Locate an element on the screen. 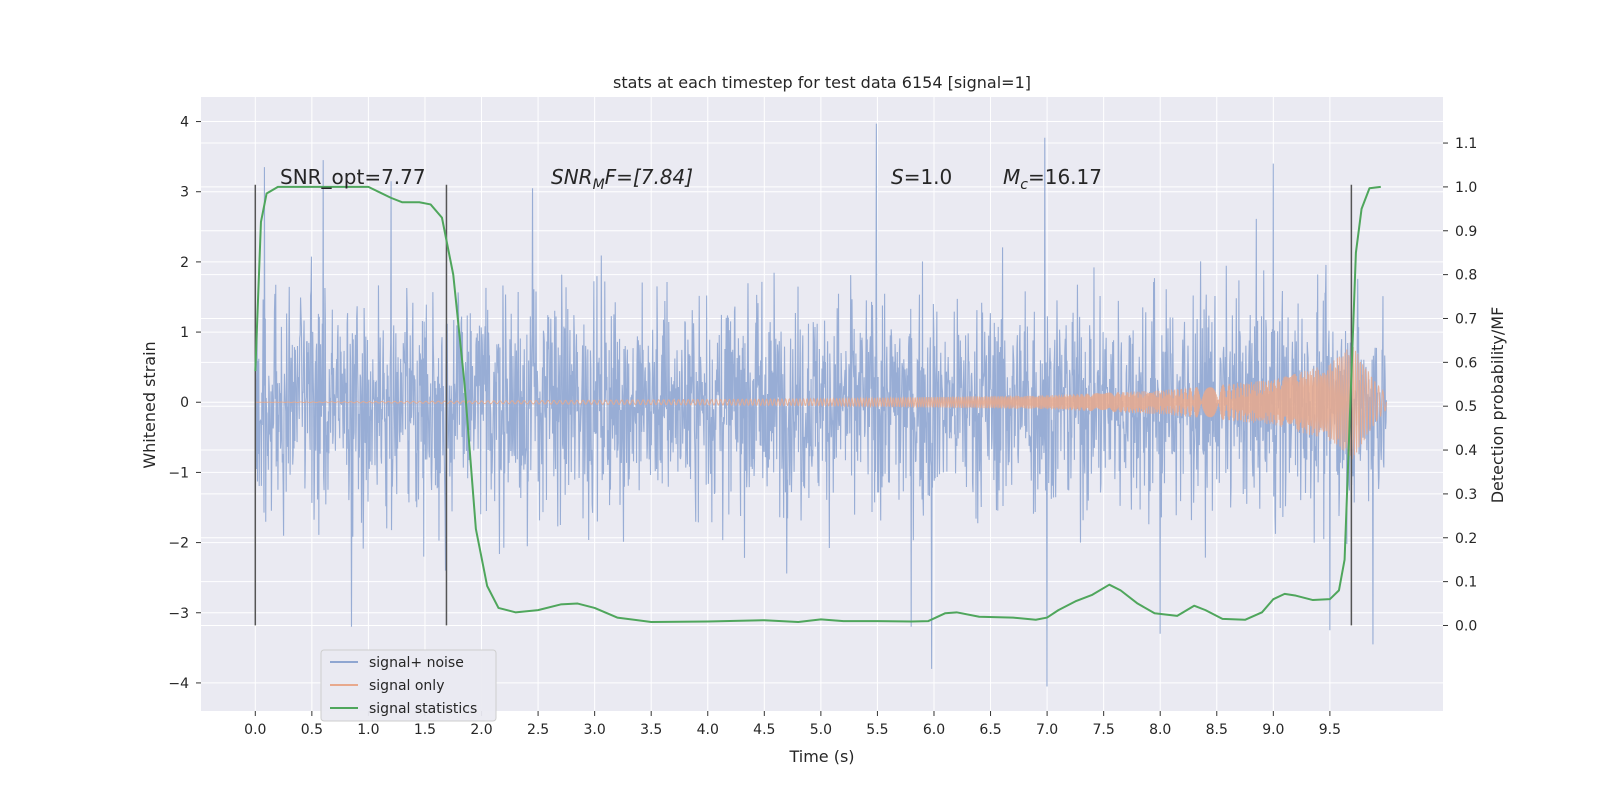 This screenshot has height=800, width=1600. legend-label-signal-statistics: signal statistics is located at coordinates (423, 709).